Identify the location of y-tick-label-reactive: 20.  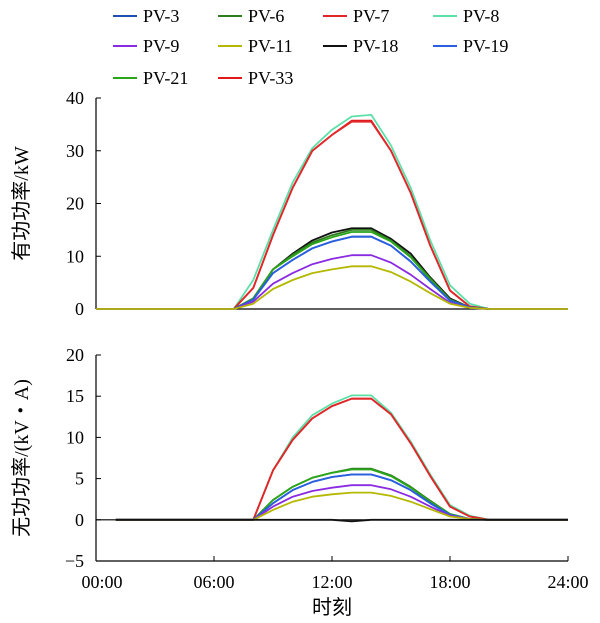
(75, 355).